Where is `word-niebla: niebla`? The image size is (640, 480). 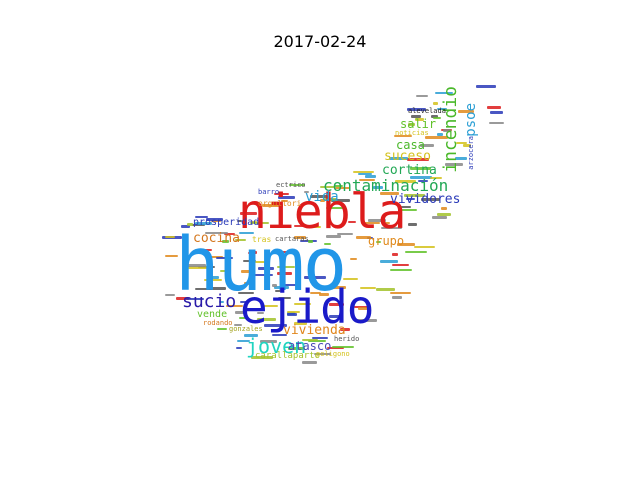
word-niebla: niebla is located at coordinates (322, 212).